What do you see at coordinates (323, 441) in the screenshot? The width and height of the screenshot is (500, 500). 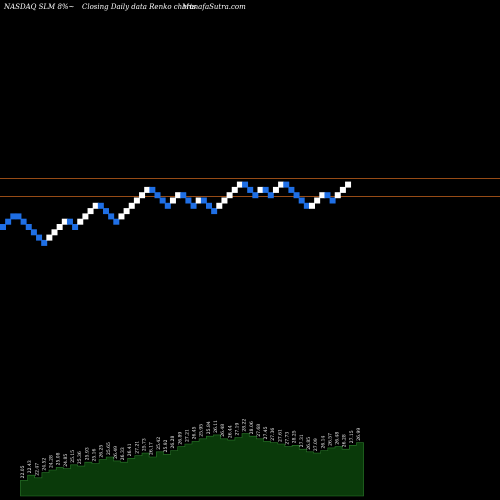 I see `volume-label: 26.14` at bounding box center [323, 441].